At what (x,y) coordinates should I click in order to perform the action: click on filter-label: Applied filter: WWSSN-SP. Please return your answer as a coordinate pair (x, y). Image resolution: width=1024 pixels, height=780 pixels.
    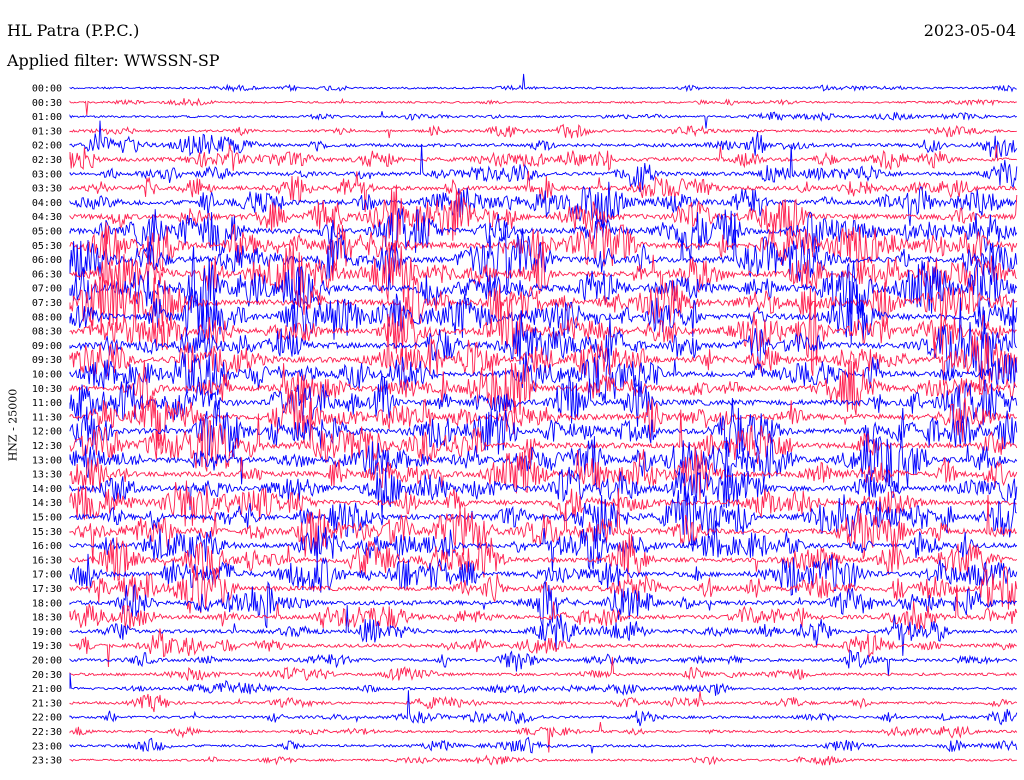
    Looking at the image, I should click on (113, 60).